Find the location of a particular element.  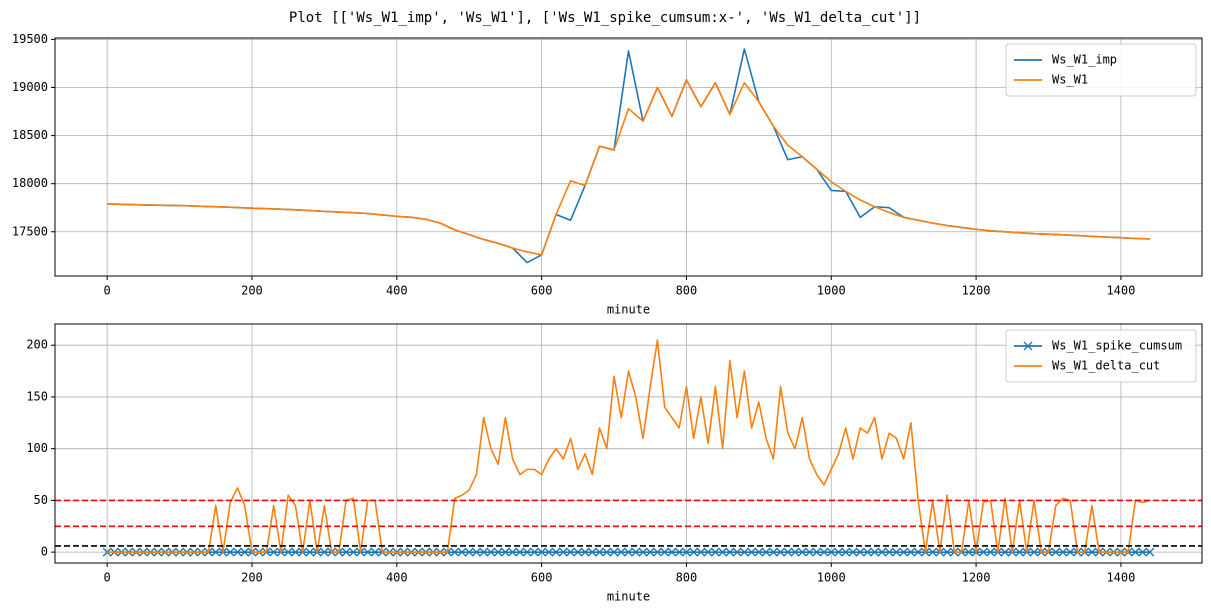

y-tick-label: 17500 is located at coordinates (30, 231).